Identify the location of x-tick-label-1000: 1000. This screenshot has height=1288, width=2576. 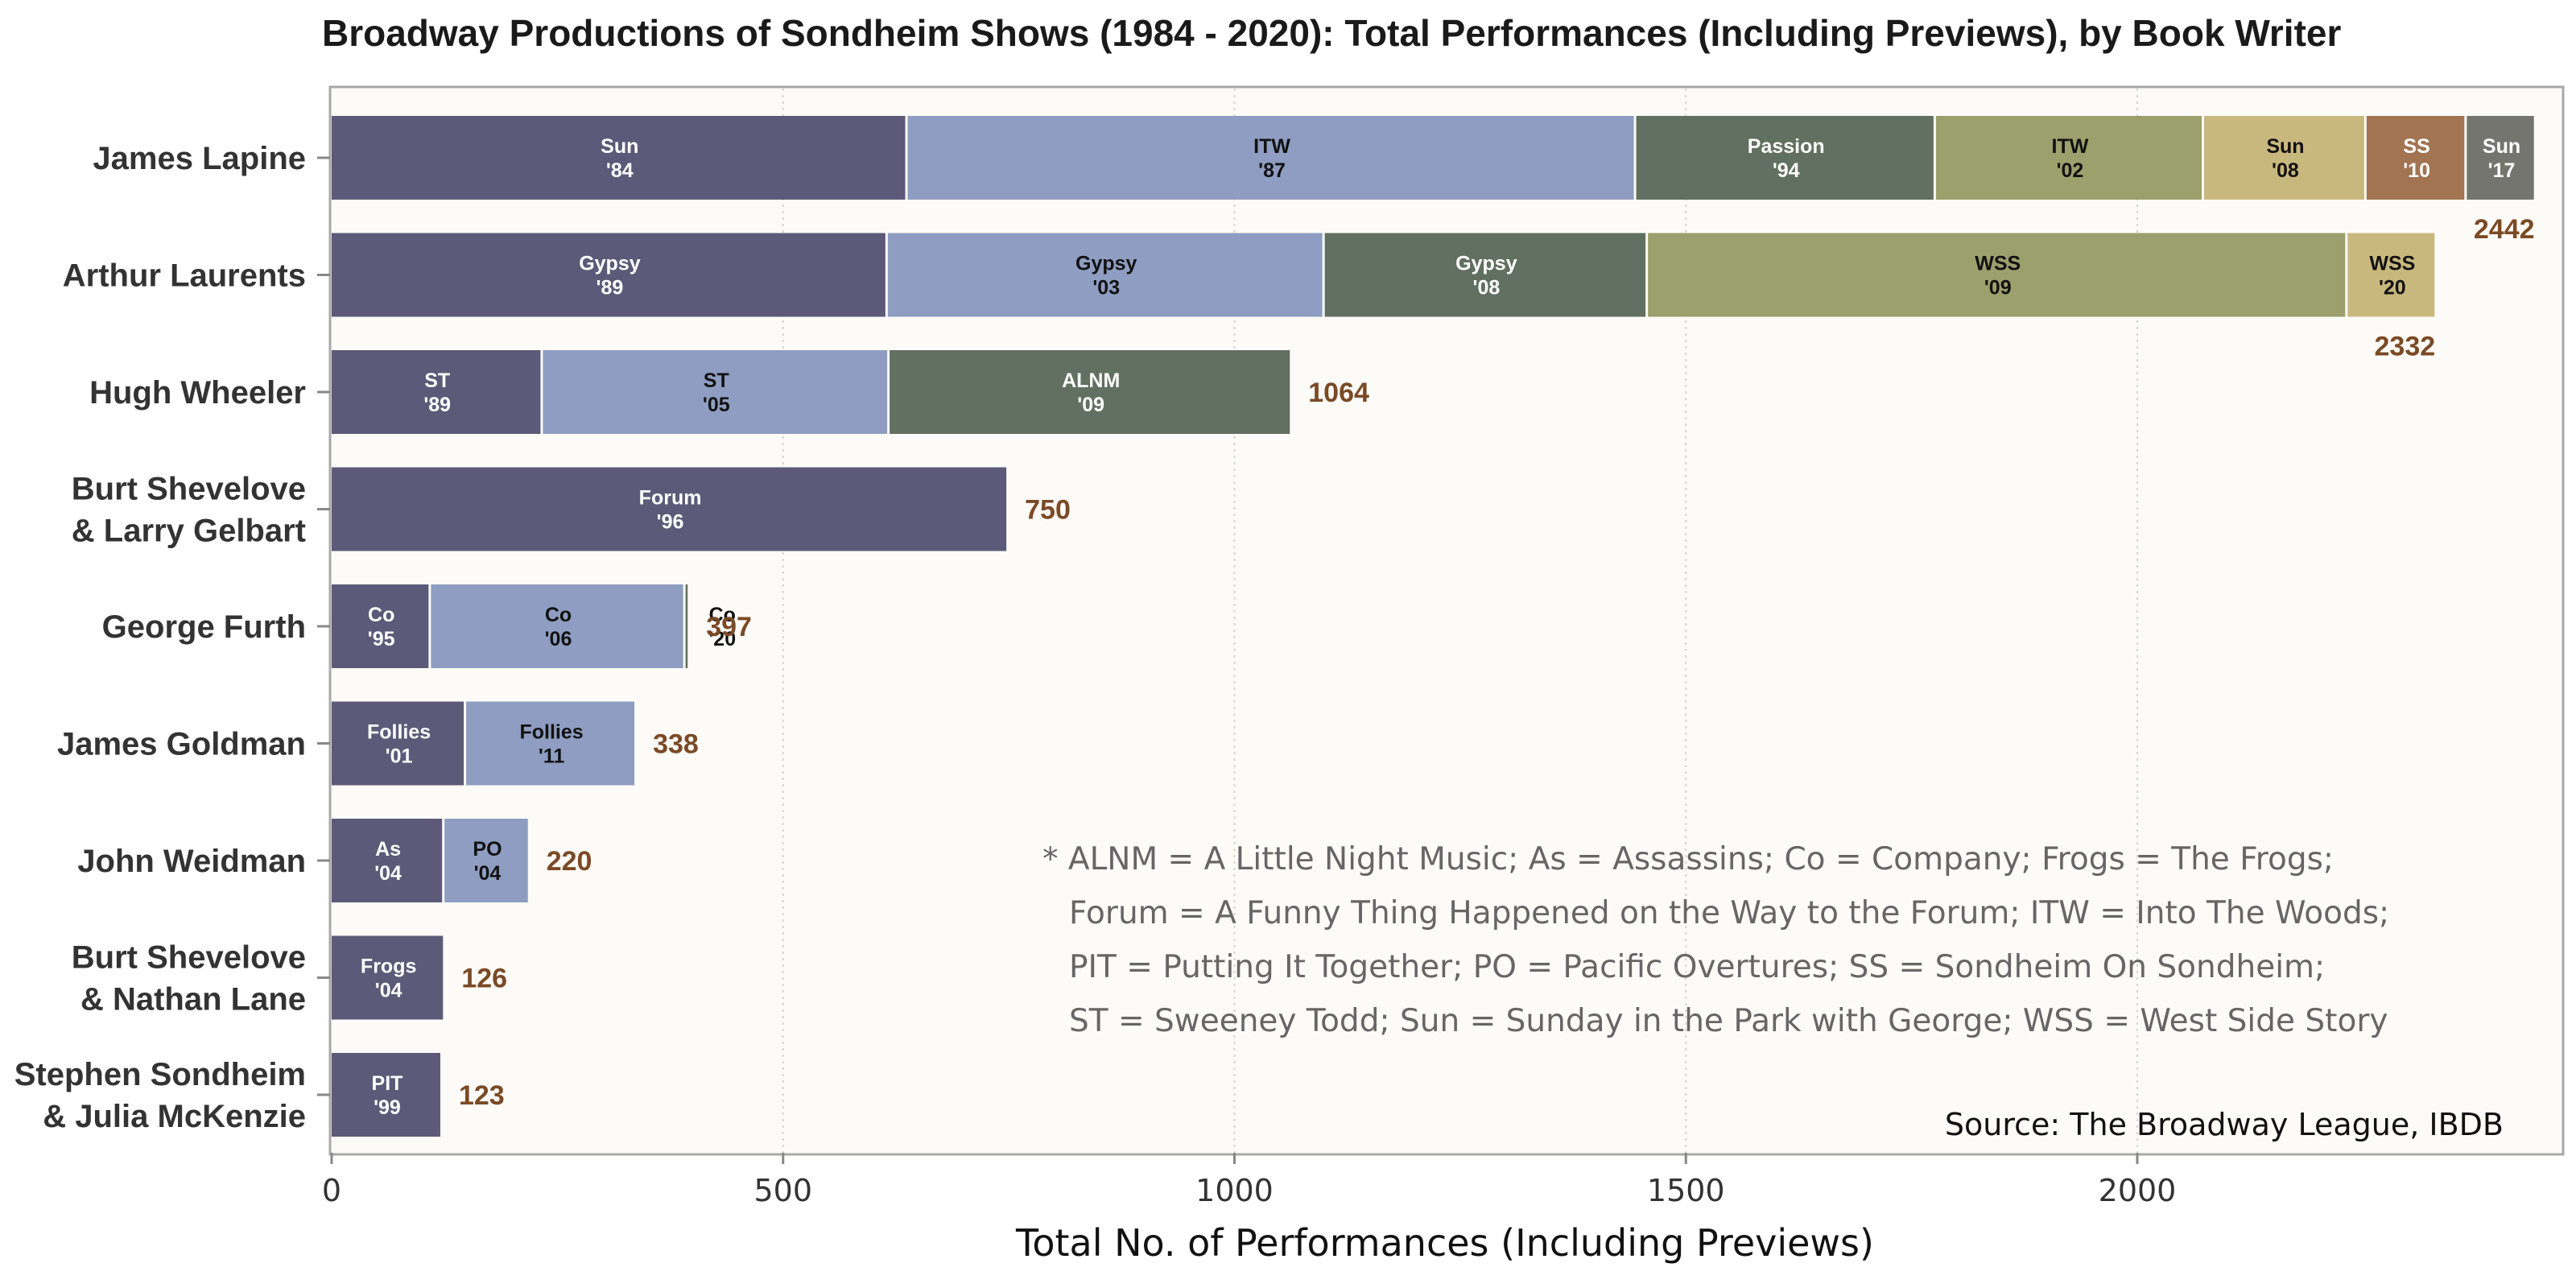
(1234, 1190).